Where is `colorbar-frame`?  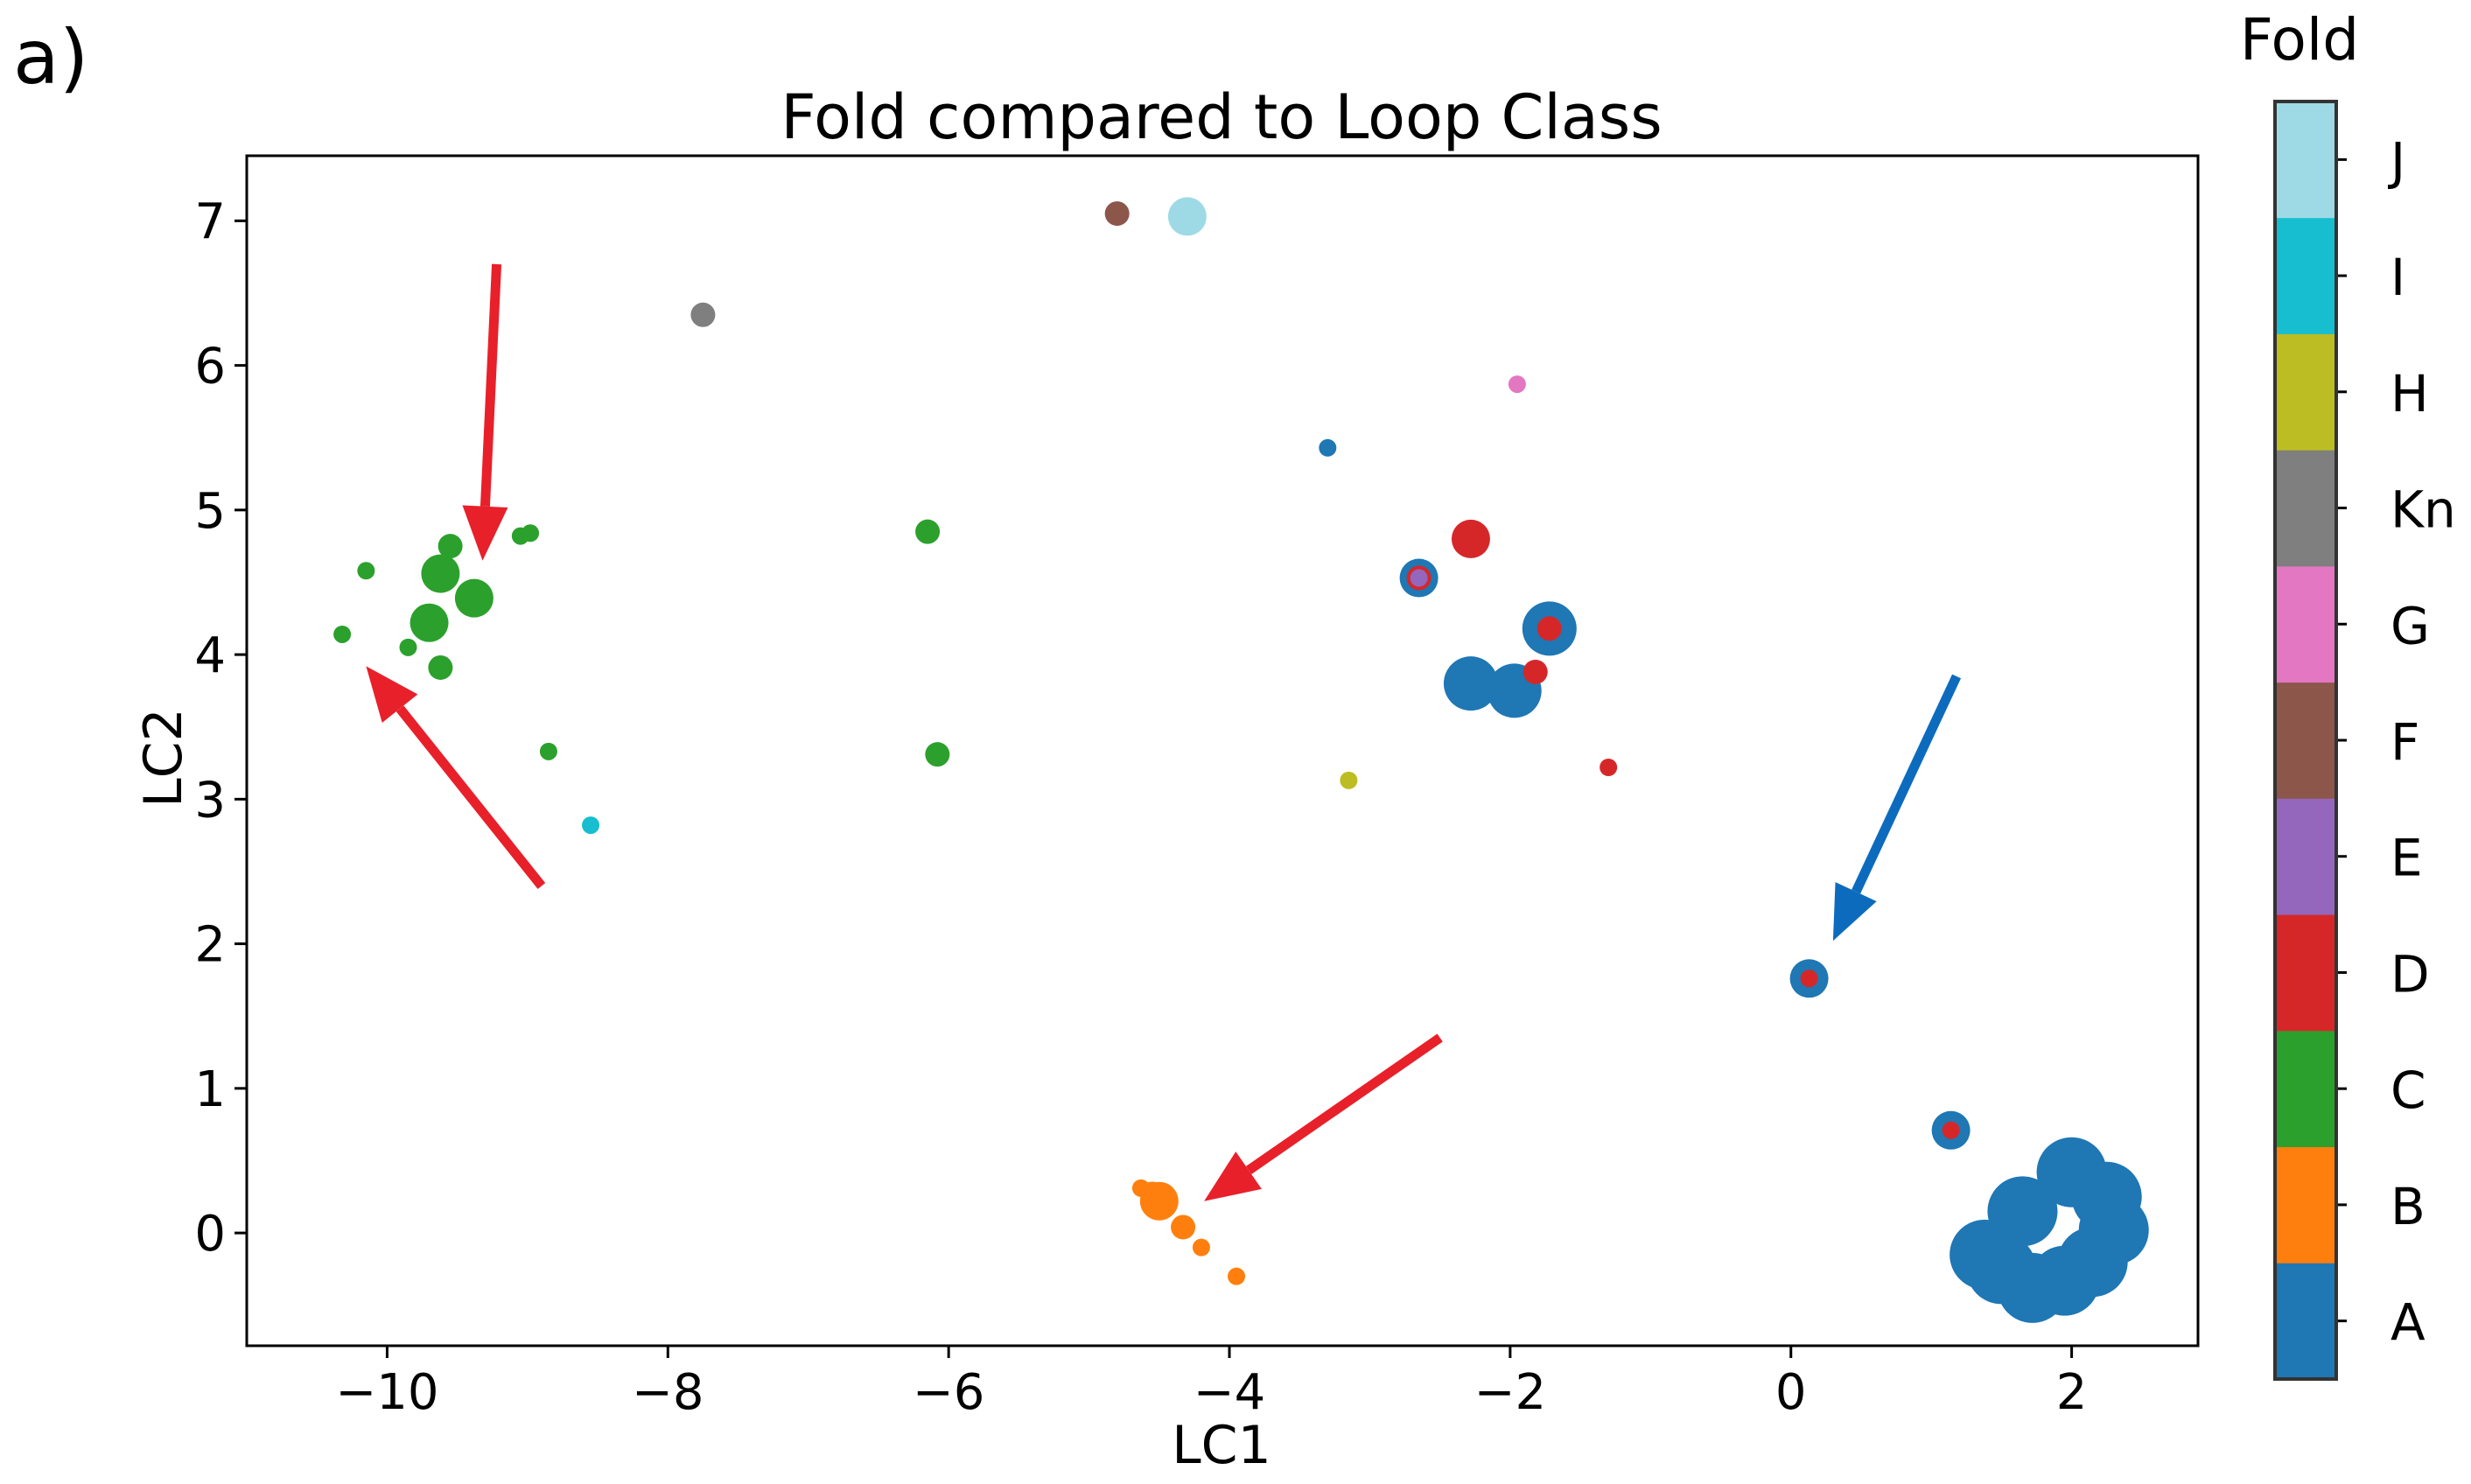 colorbar-frame is located at coordinates (2305, 740).